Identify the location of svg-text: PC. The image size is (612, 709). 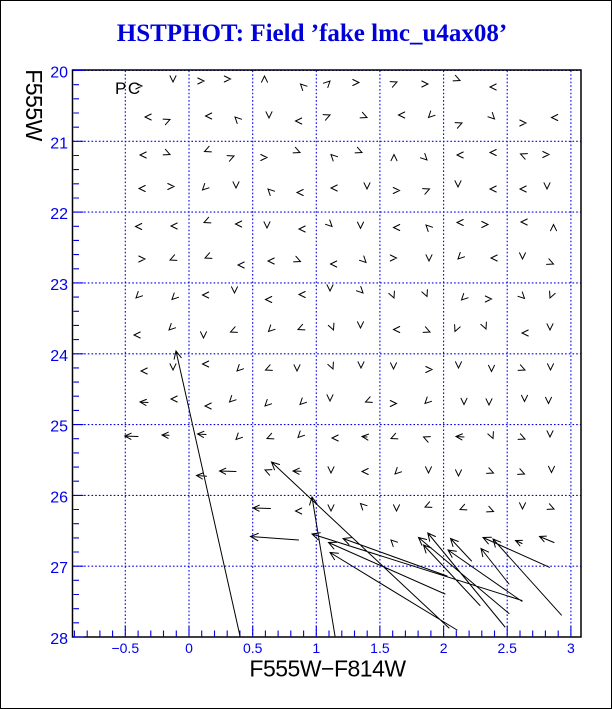
(128, 88).